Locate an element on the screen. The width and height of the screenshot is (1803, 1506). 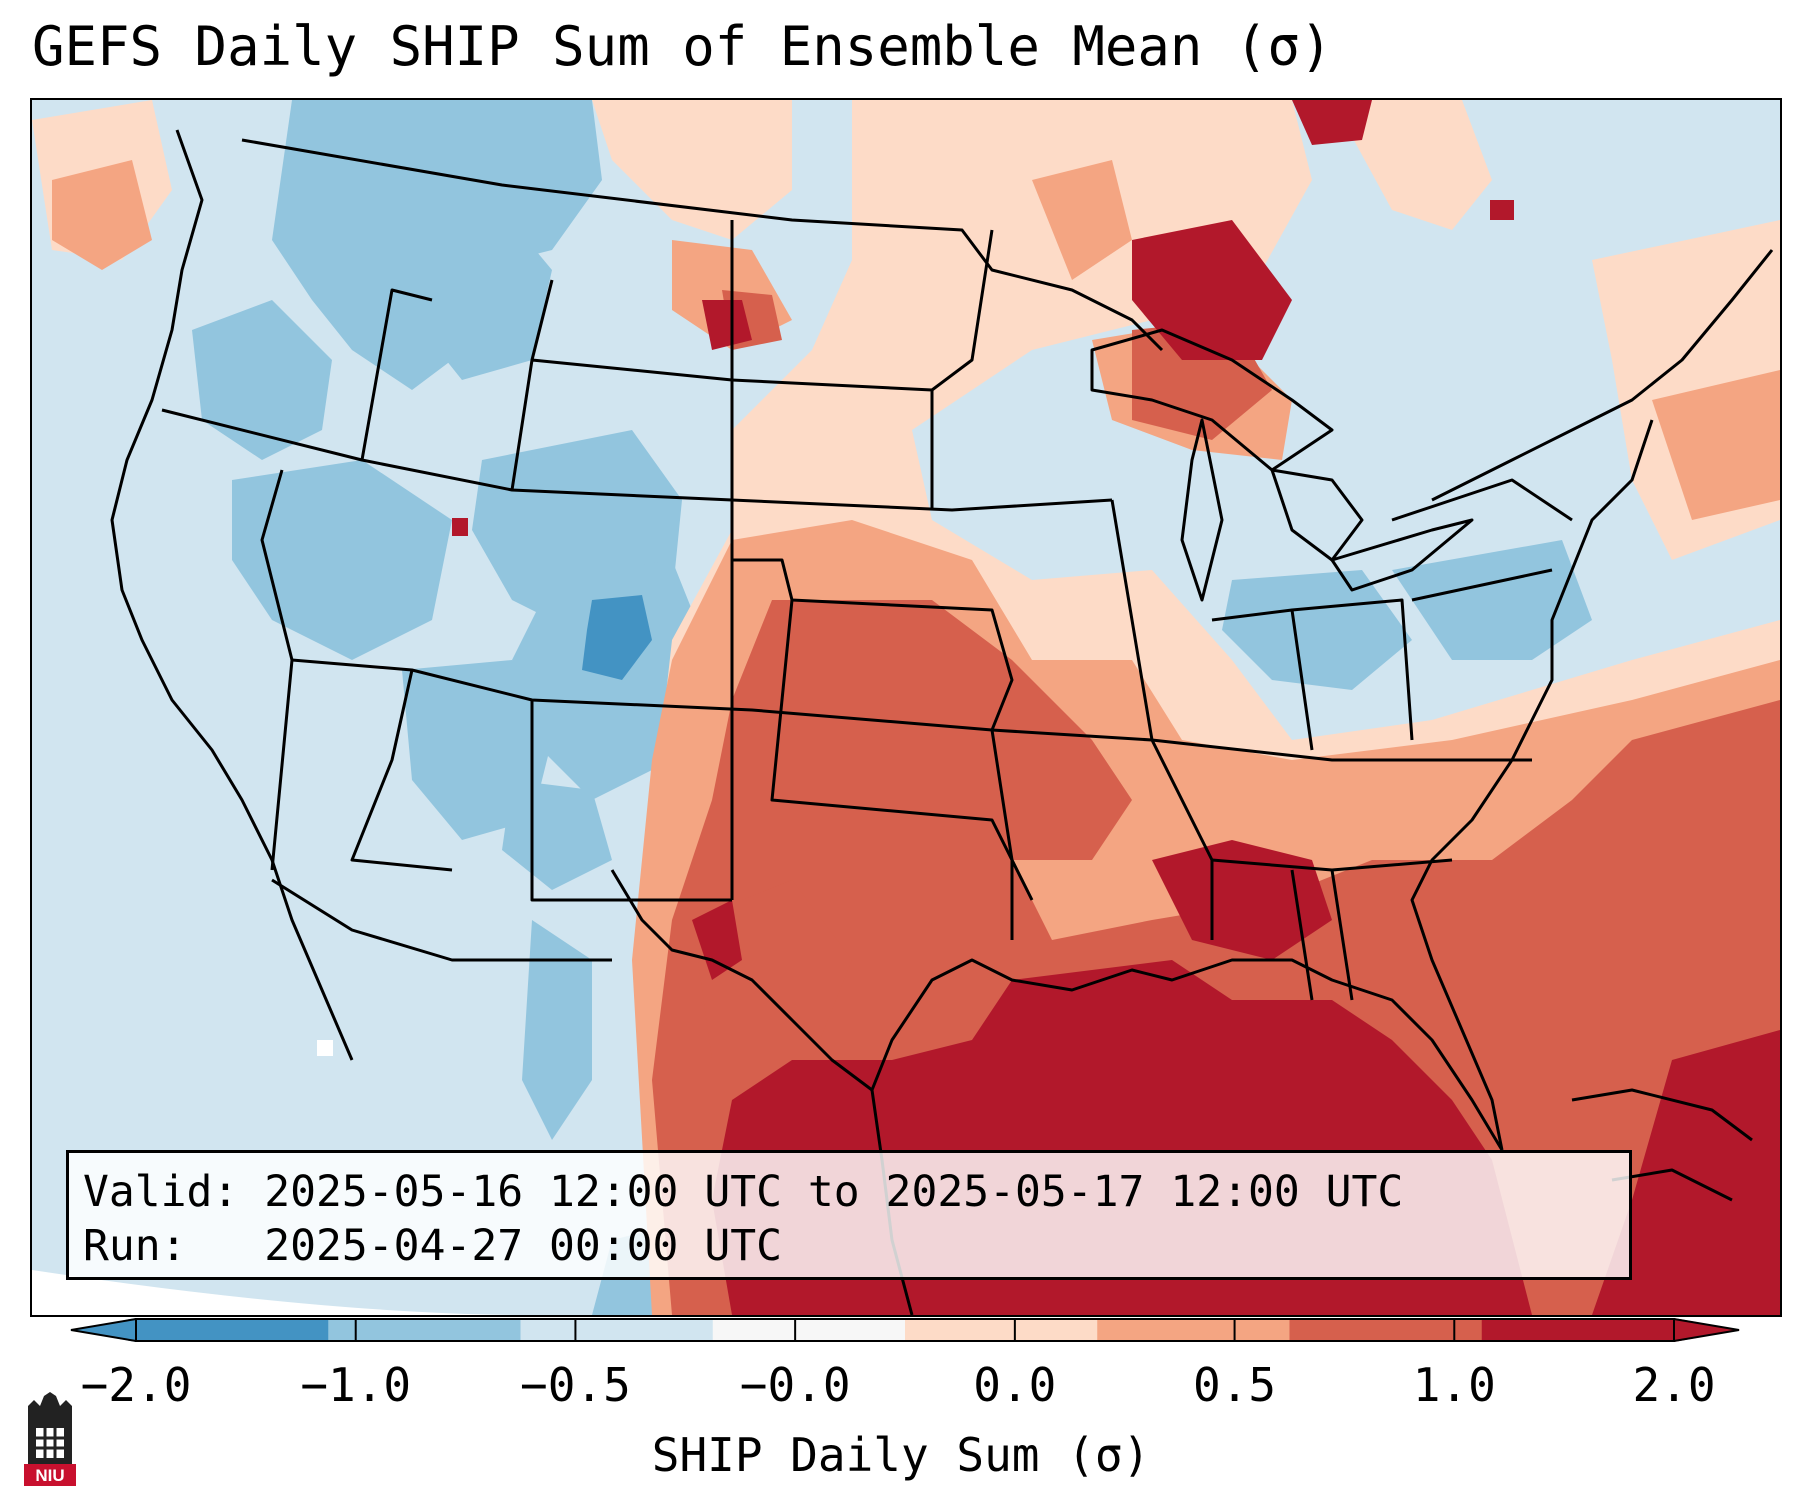
colorbar-tick-label: 0.0 is located at coordinates (1015, 1385).